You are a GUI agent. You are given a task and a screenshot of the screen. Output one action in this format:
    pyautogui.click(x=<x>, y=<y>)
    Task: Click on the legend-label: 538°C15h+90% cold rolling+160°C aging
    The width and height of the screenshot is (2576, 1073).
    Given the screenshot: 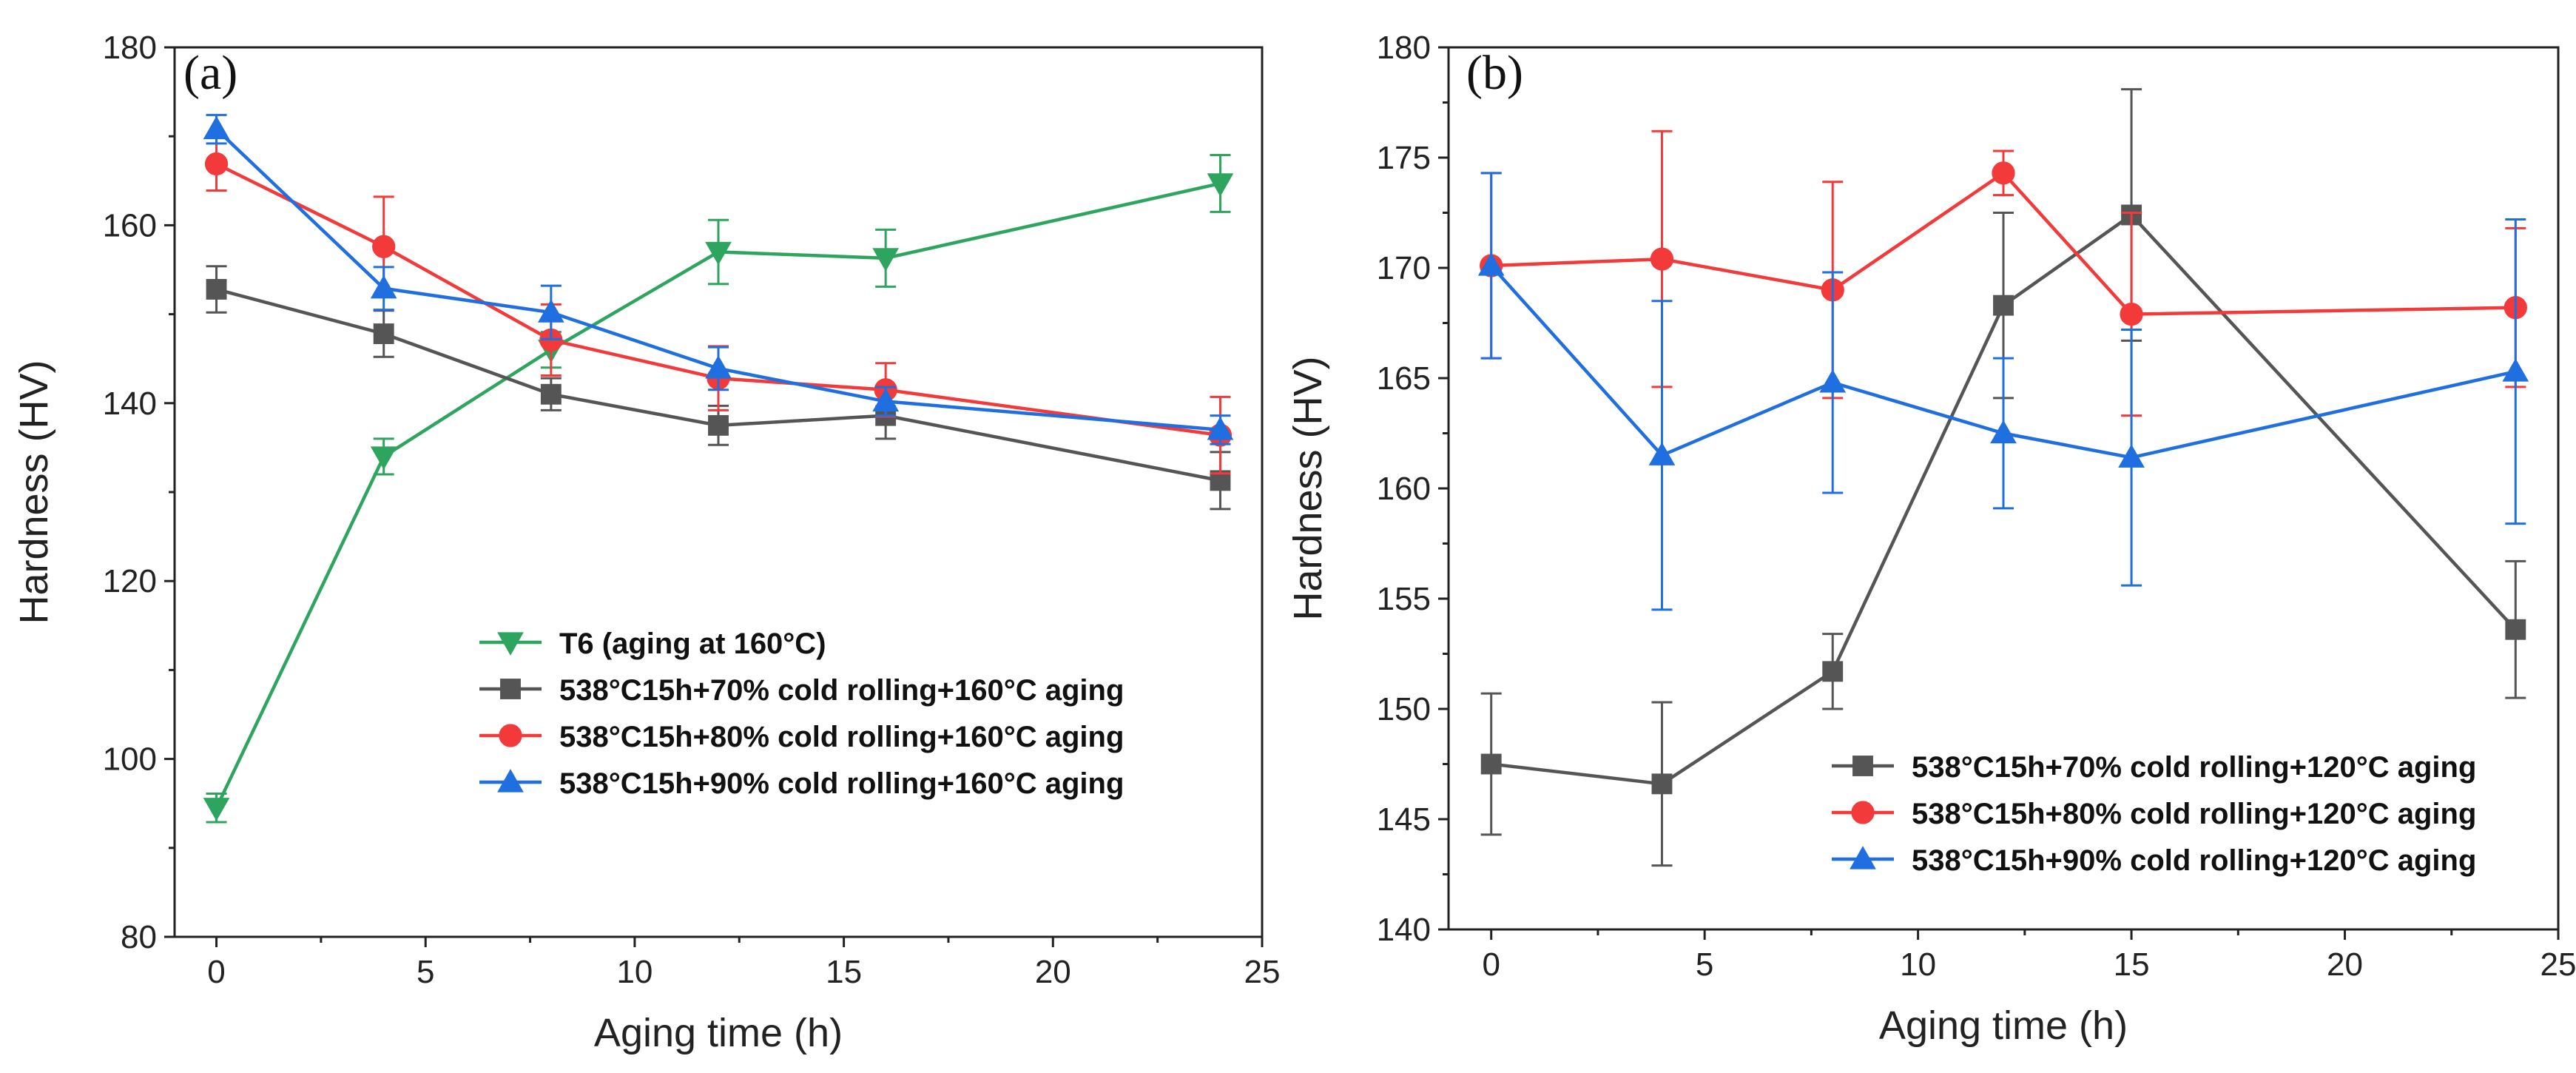 What is the action you would take?
    pyautogui.click(x=841, y=783)
    